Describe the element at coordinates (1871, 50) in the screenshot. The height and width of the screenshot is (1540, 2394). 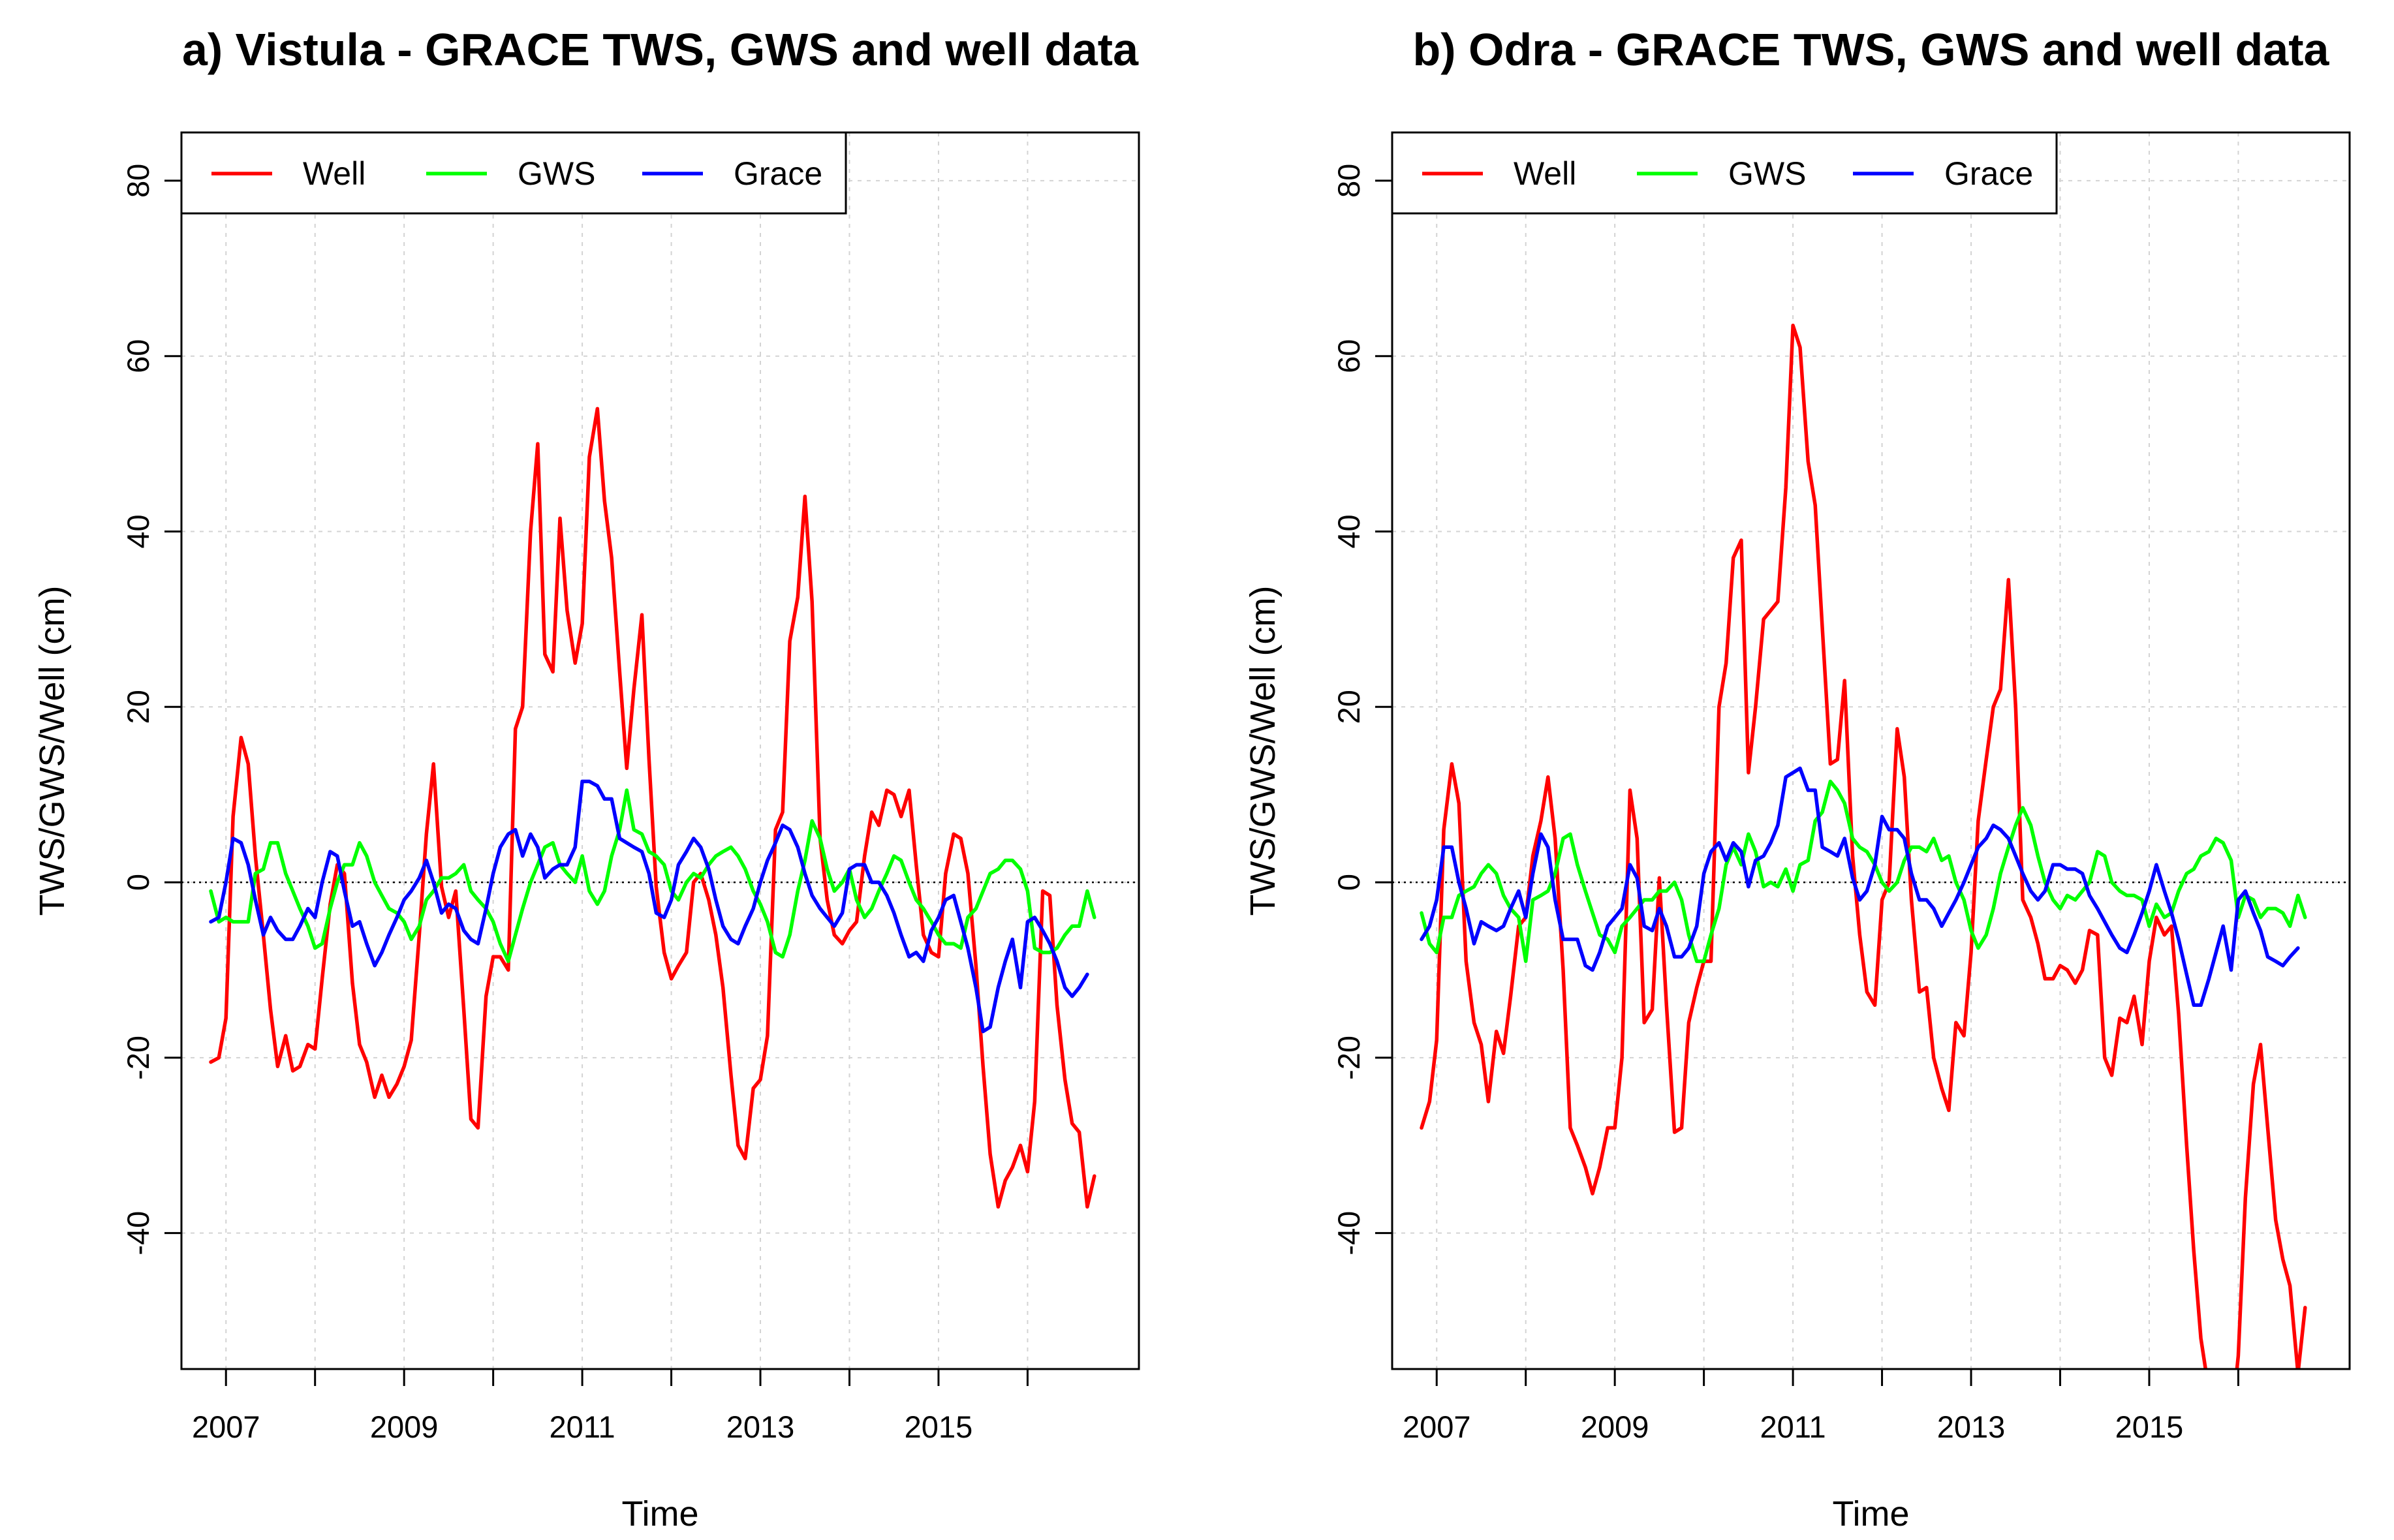
I see `chart-title: b) Odra - GRACE TWS, GWS and well data` at that location.